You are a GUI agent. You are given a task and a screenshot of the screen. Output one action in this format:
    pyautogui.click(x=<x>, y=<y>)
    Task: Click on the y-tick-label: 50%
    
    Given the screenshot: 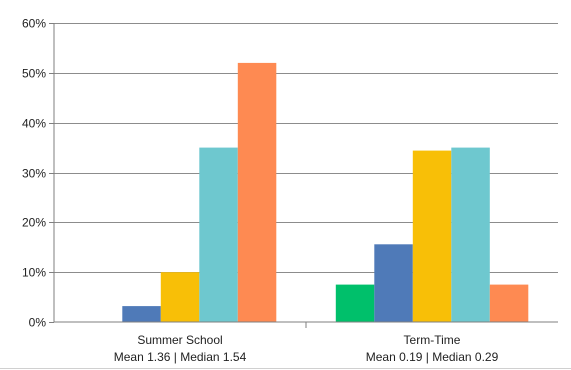 What is the action you would take?
    pyautogui.click(x=34, y=74)
    